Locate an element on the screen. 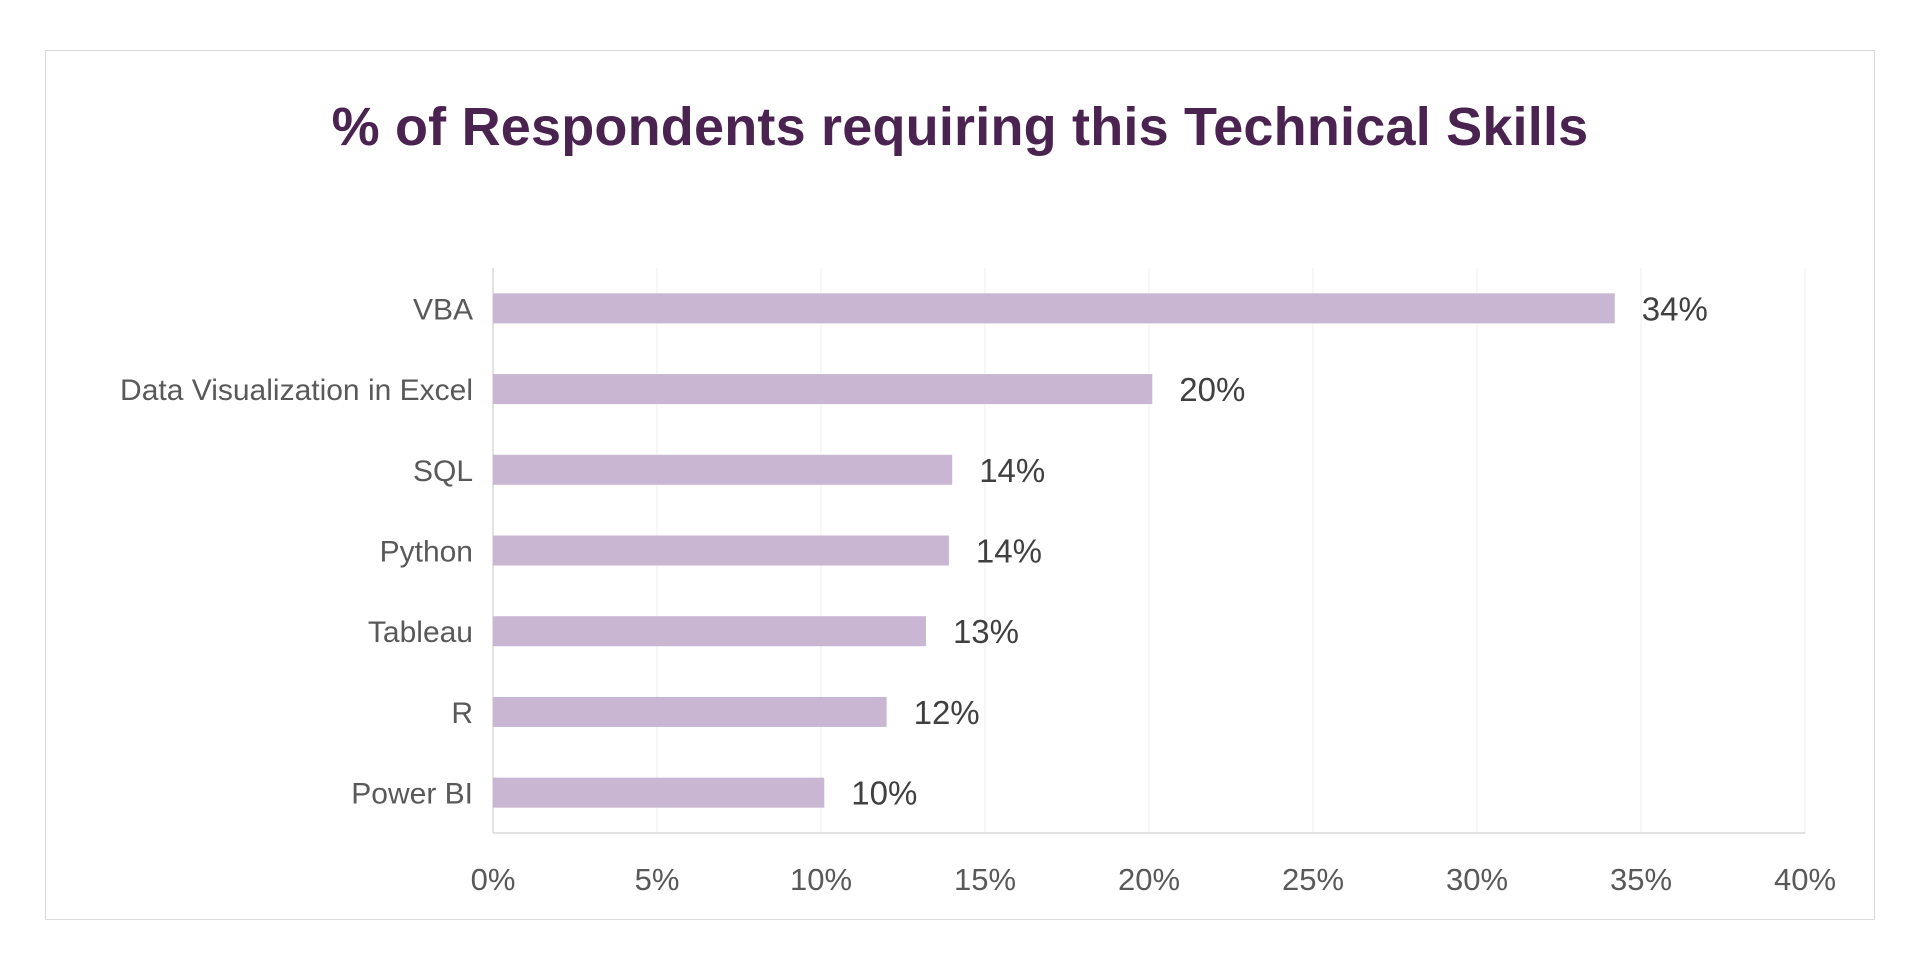  category-label: Power BI is located at coordinates (412, 794).